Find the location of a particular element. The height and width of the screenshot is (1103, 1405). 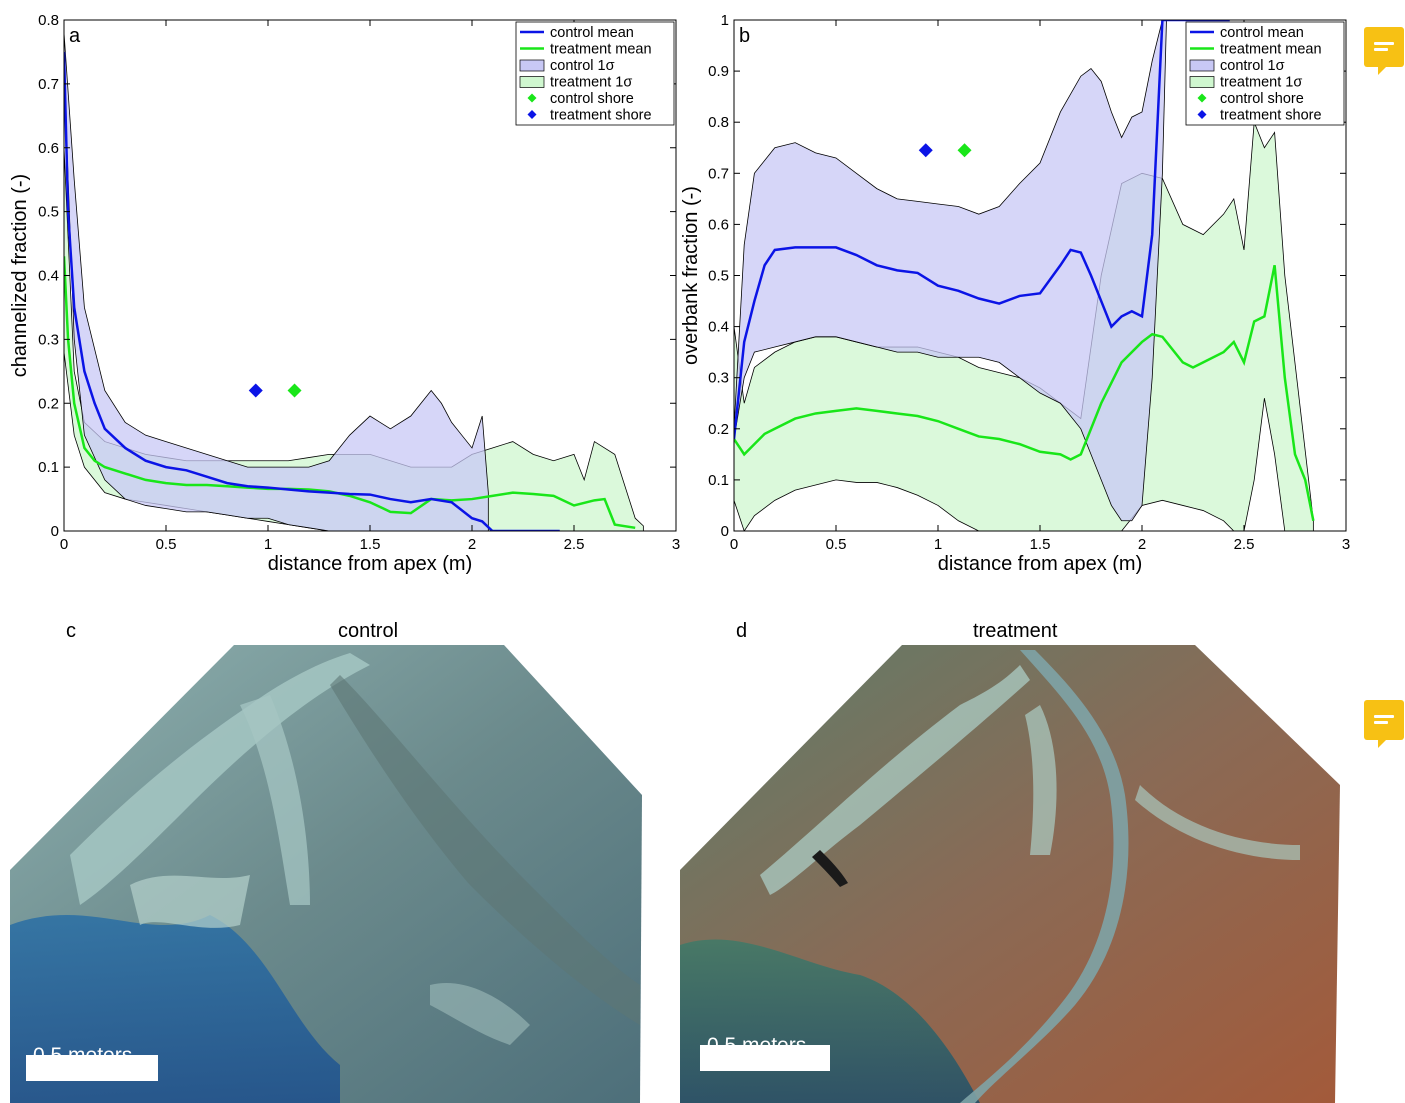

y-tick-label: 1 is located at coordinates (725, 20).